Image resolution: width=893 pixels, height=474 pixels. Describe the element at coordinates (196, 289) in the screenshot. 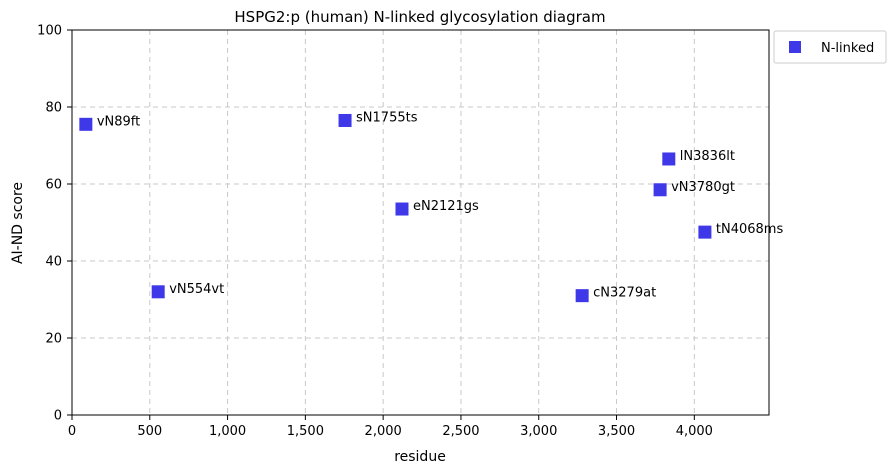

I see `data-point-label: vN554vt` at that location.